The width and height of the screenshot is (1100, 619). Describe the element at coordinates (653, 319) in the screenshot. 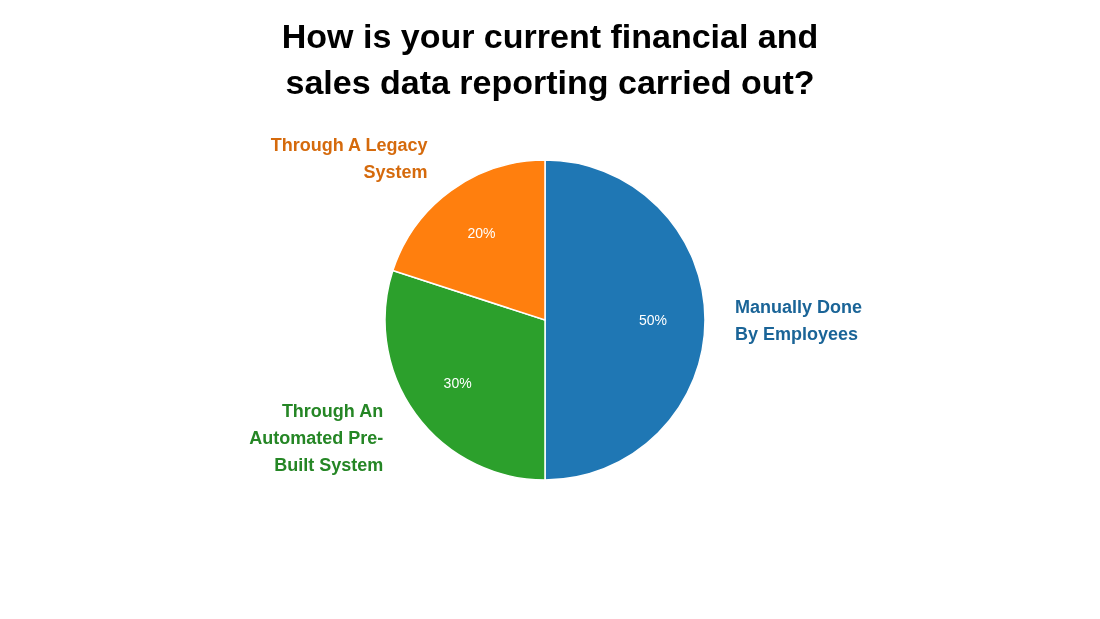

I see `data-label: 50%` at that location.